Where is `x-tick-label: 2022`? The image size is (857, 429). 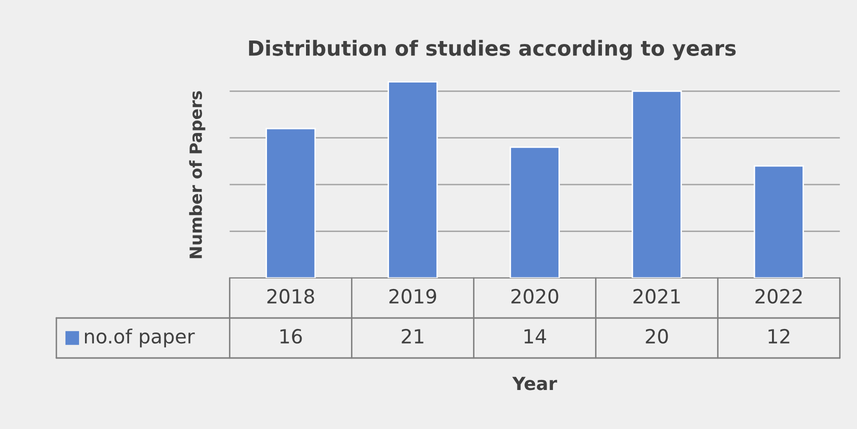 x-tick-label: 2022 is located at coordinates (779, 296).